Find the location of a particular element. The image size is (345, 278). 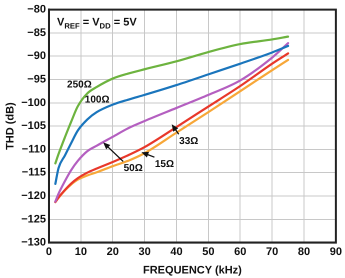

x-tick-label: 10 is located at coordinates (80, 252).